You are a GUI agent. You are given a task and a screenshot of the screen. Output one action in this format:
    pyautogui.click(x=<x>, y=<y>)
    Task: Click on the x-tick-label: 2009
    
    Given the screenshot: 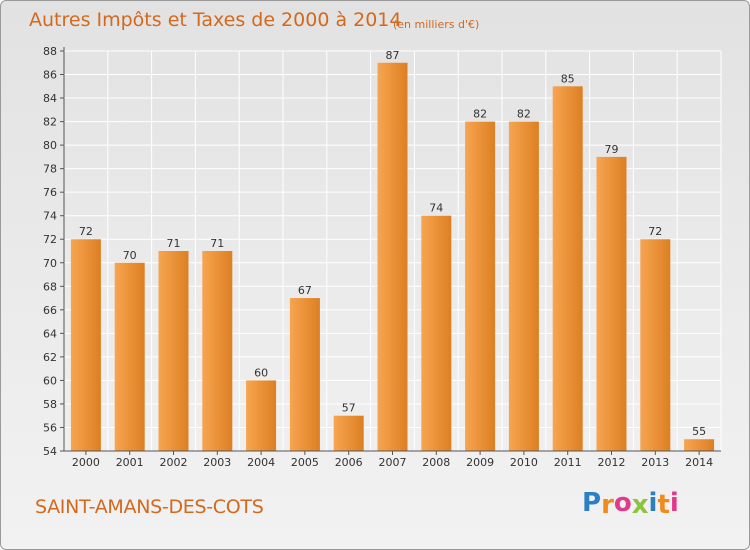 What is the action you would take?
    pyautogui.click(x=480, y=462)
    